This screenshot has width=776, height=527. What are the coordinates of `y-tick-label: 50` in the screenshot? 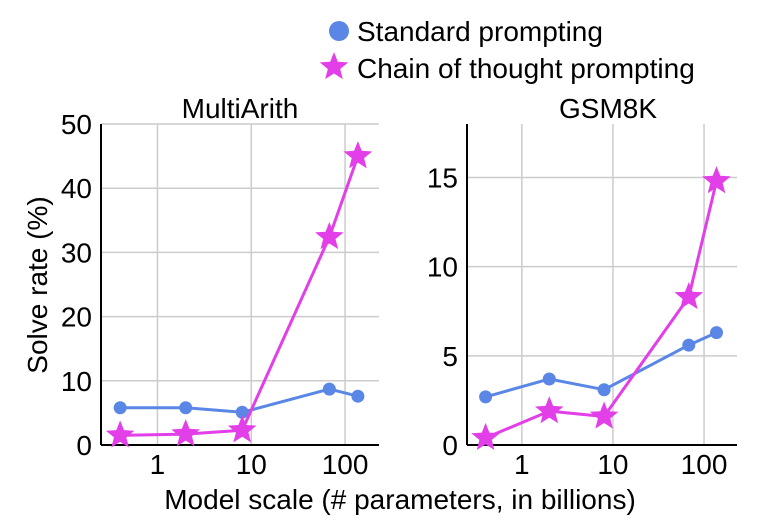 It's located at (76, 124).